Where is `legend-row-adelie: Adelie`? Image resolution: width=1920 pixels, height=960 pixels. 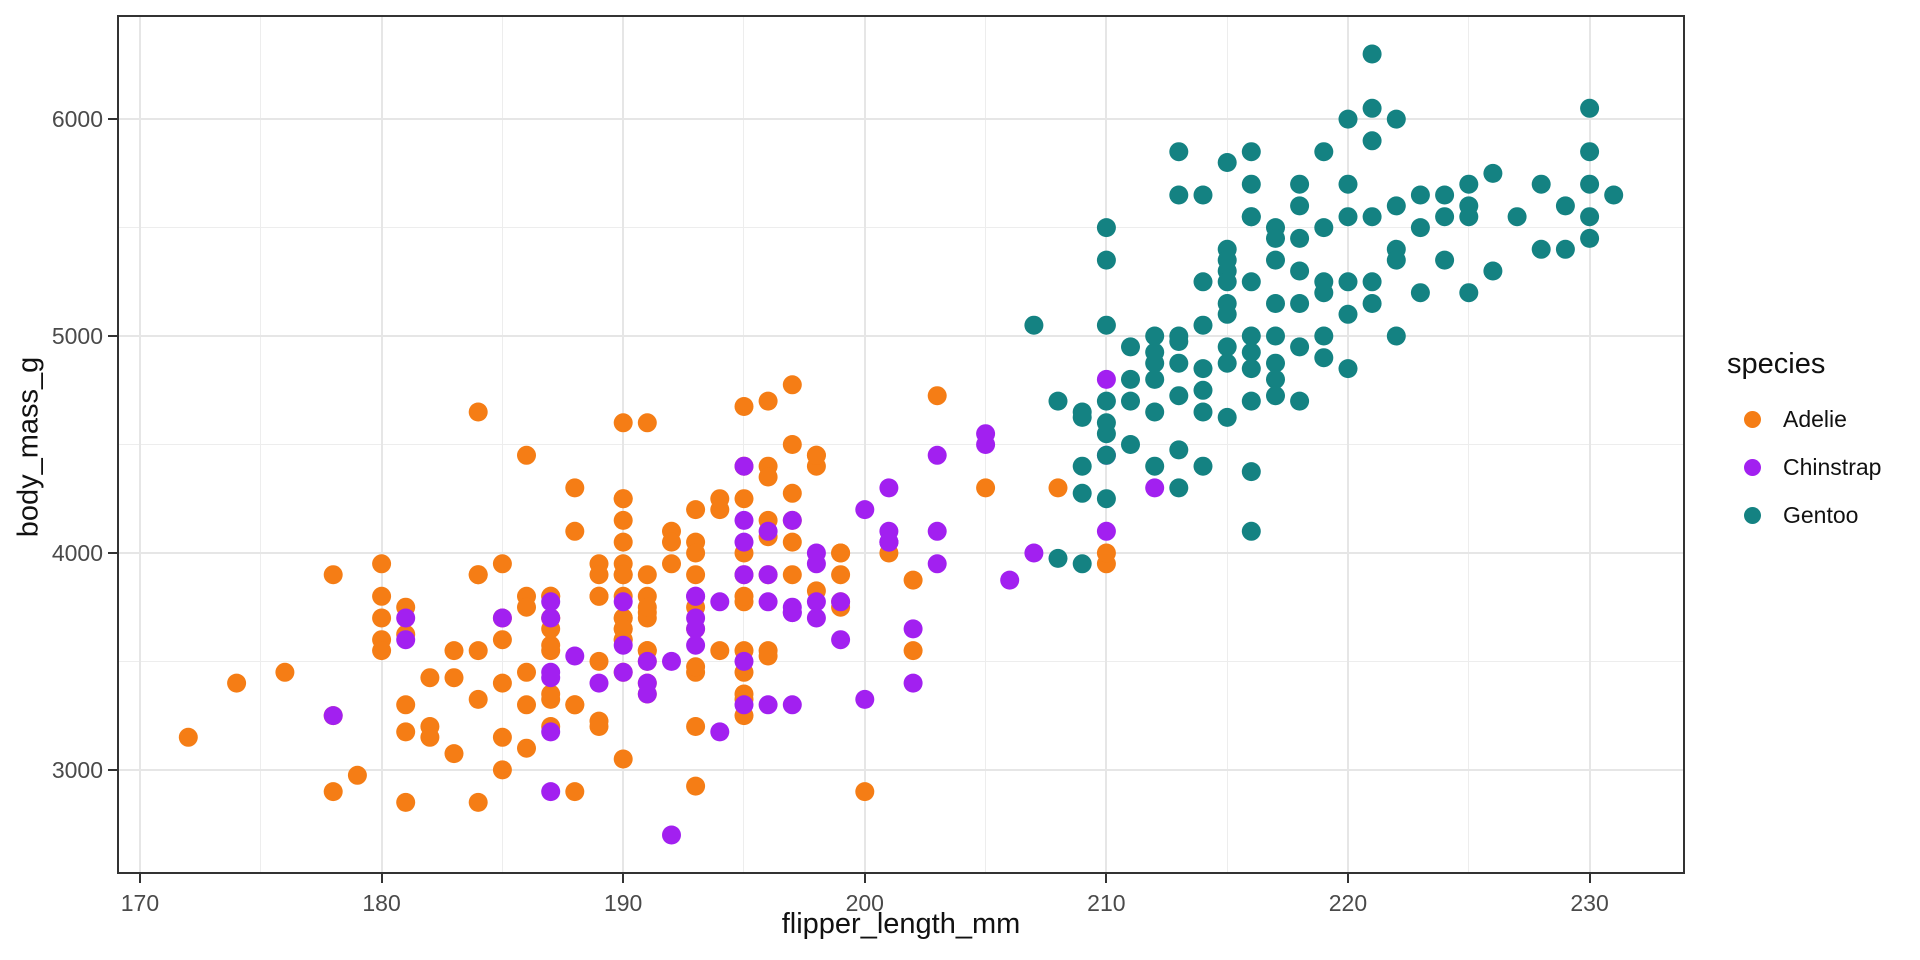
legend-row-adelie: Adelie is located at coordinates (1812, 419).